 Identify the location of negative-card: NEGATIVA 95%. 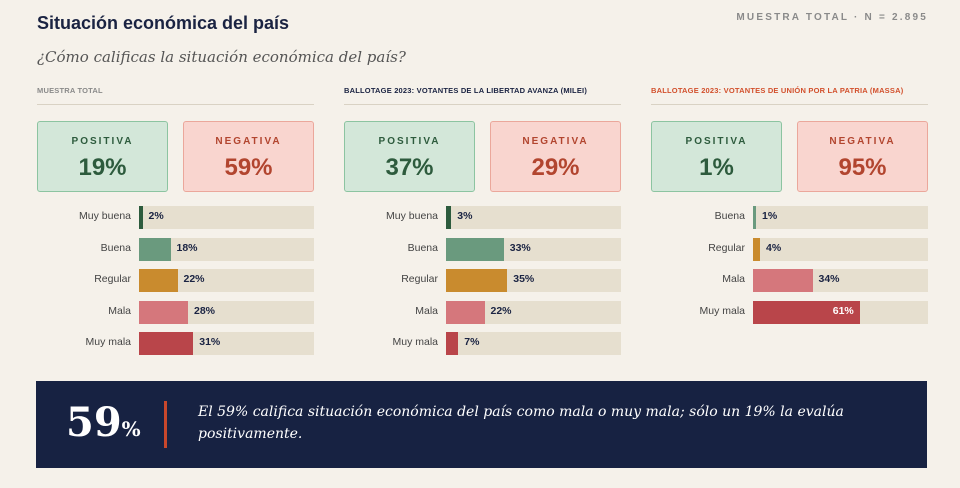
(862, 156).